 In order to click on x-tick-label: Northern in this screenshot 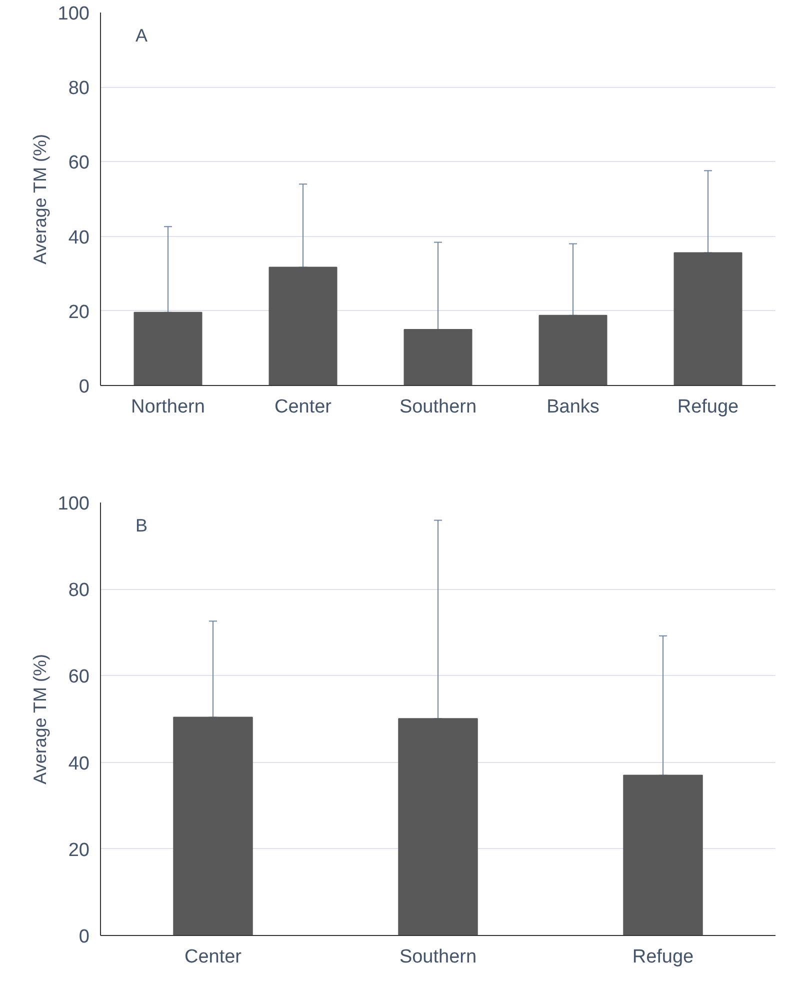, I will do `click(168, 407)`.